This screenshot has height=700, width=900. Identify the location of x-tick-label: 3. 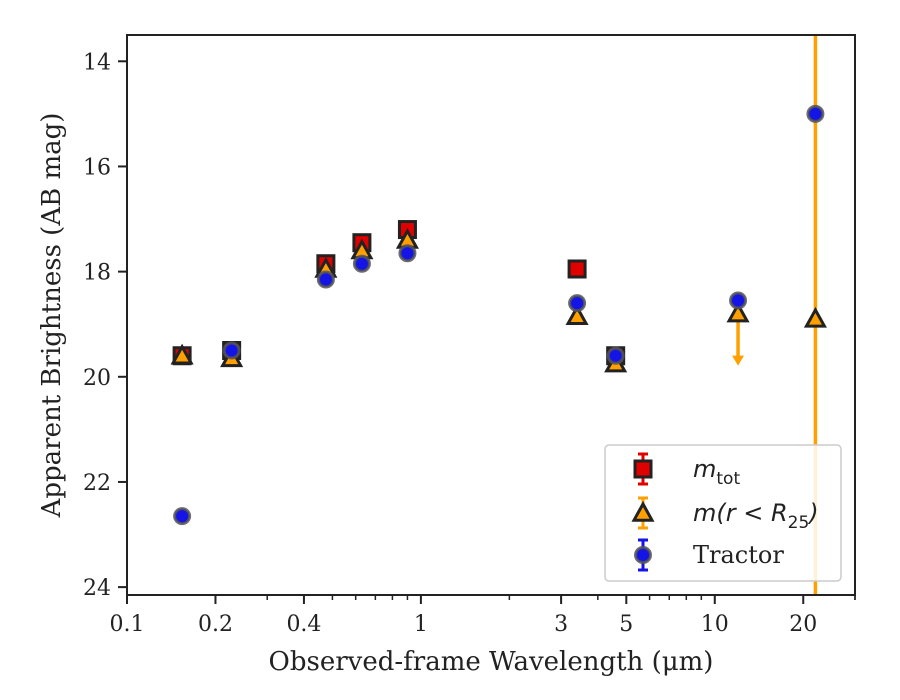
(561, 624).